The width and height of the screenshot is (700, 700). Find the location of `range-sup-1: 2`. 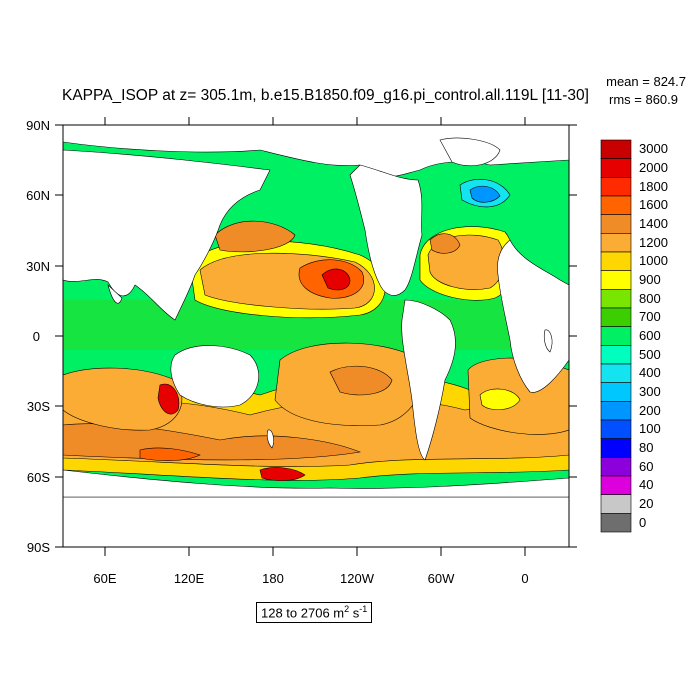

range-sup-1: 2 is located at coordinates (347, 609).